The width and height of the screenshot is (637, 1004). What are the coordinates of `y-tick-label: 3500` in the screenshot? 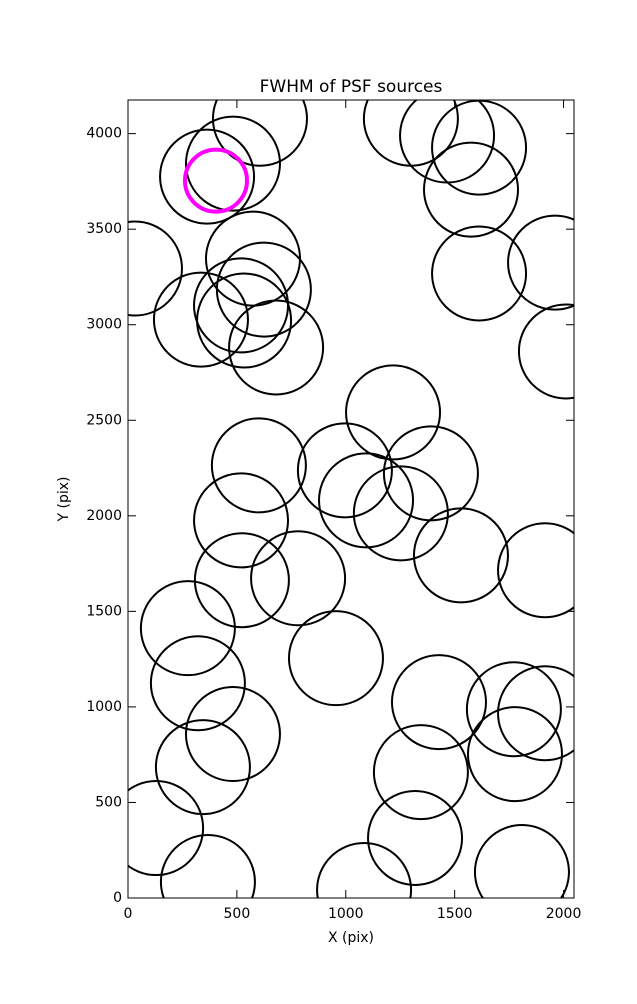 It's located at (104, 229).